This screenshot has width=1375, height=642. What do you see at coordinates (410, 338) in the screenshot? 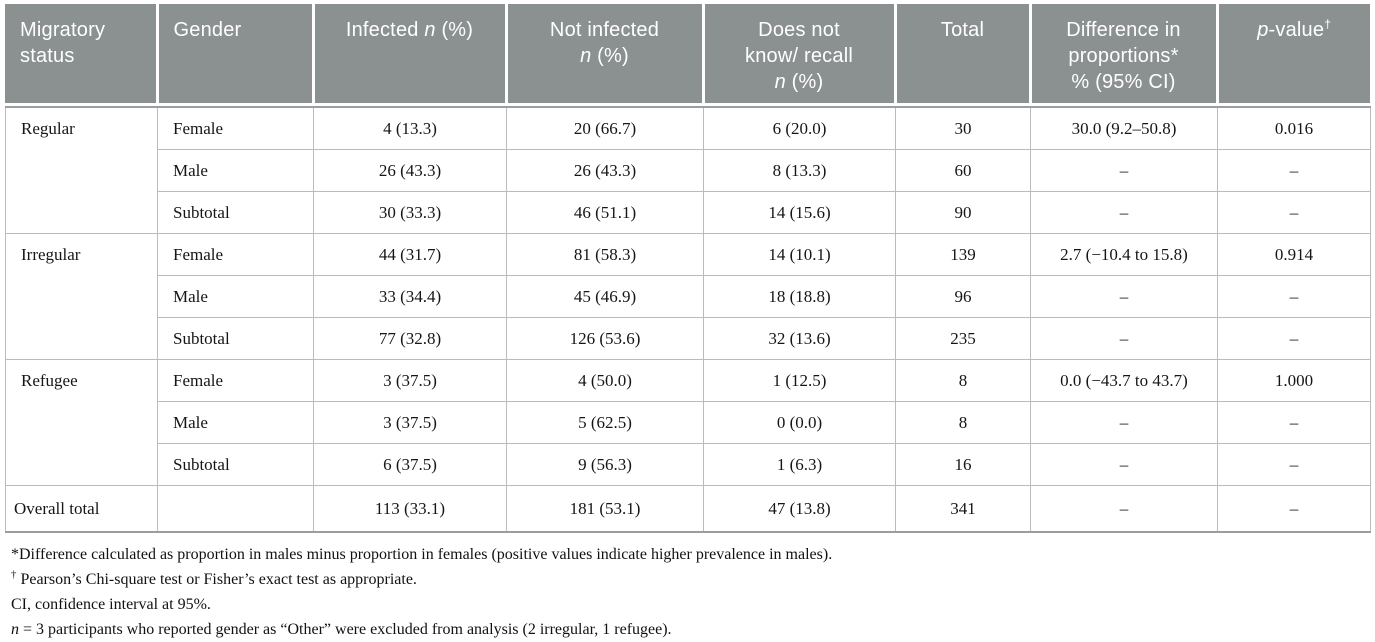
I see `cell-infected: 77 (32.8)` at bounding box center [410, 338].